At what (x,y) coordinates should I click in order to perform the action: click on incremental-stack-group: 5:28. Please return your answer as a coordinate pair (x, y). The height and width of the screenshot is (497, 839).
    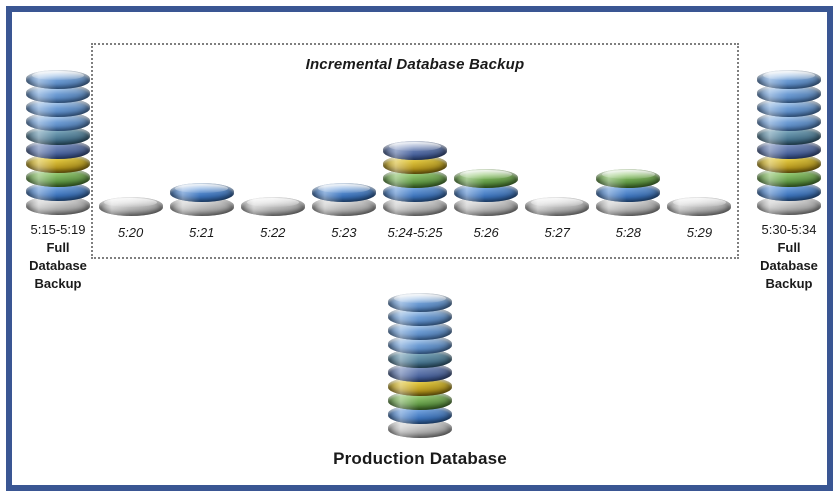
    Looking at the image, I should click on (628, 204).